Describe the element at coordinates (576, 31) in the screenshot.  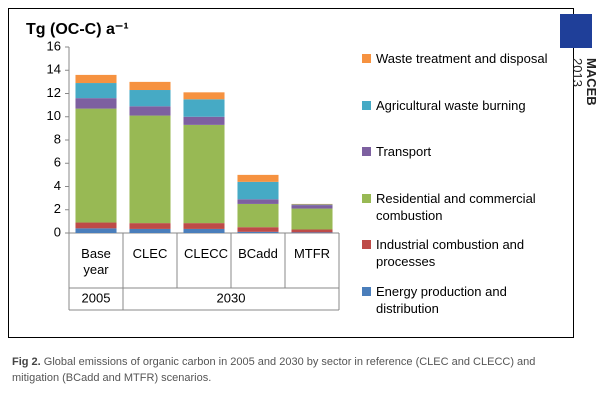
I see `eu-flag-logo` at that location.